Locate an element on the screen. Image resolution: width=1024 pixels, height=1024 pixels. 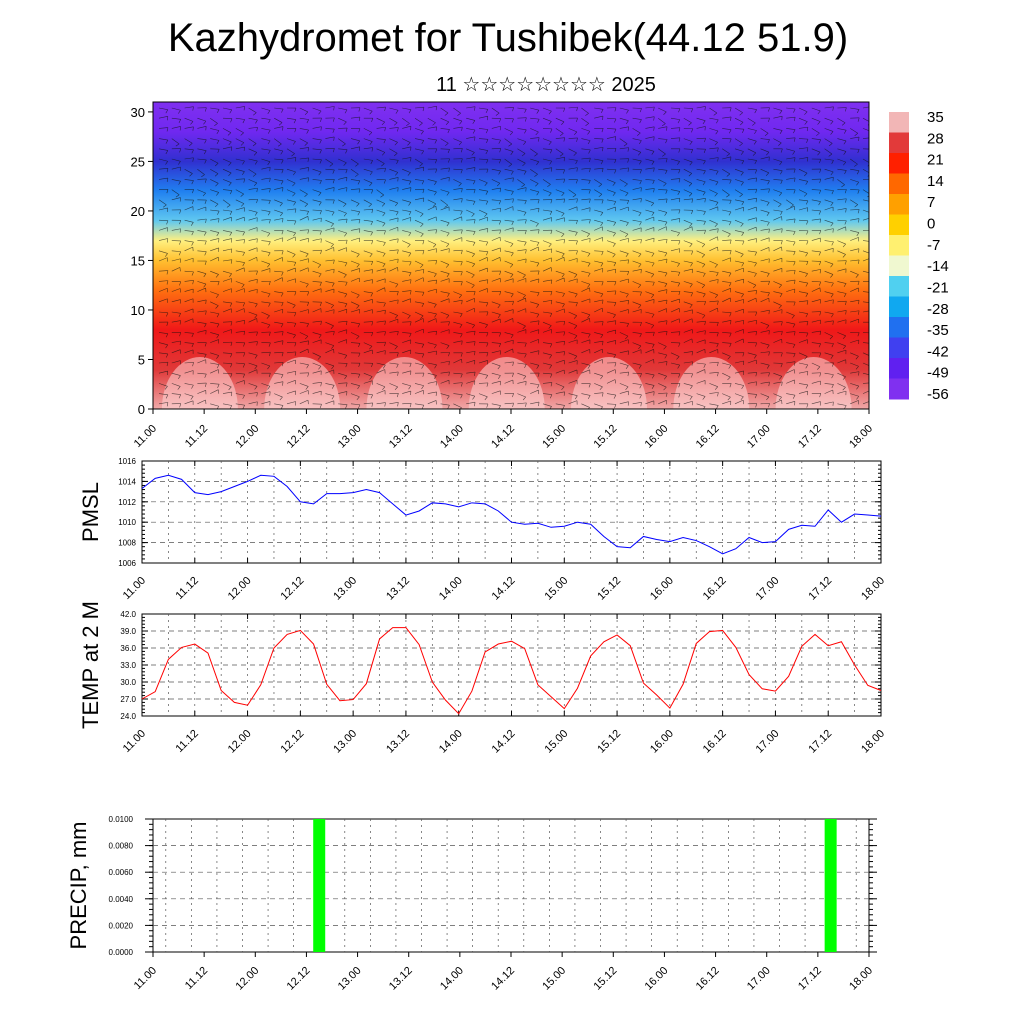
x-tick-label: 11.12 is located at coordinates (187, 741).